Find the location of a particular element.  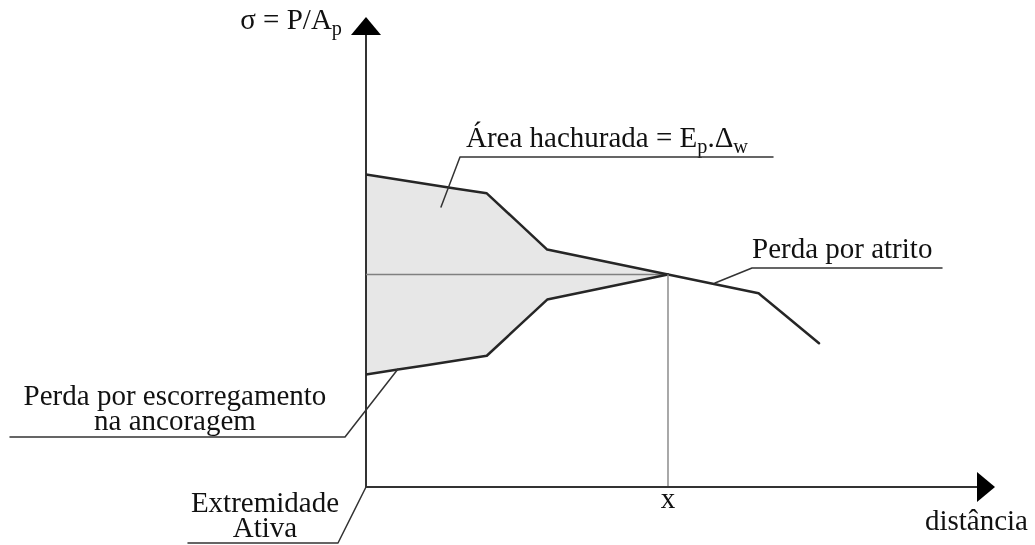

text: Área hachurada = E$_{p}$.Δ$_{w}$ is located at coordinates (607, 138).